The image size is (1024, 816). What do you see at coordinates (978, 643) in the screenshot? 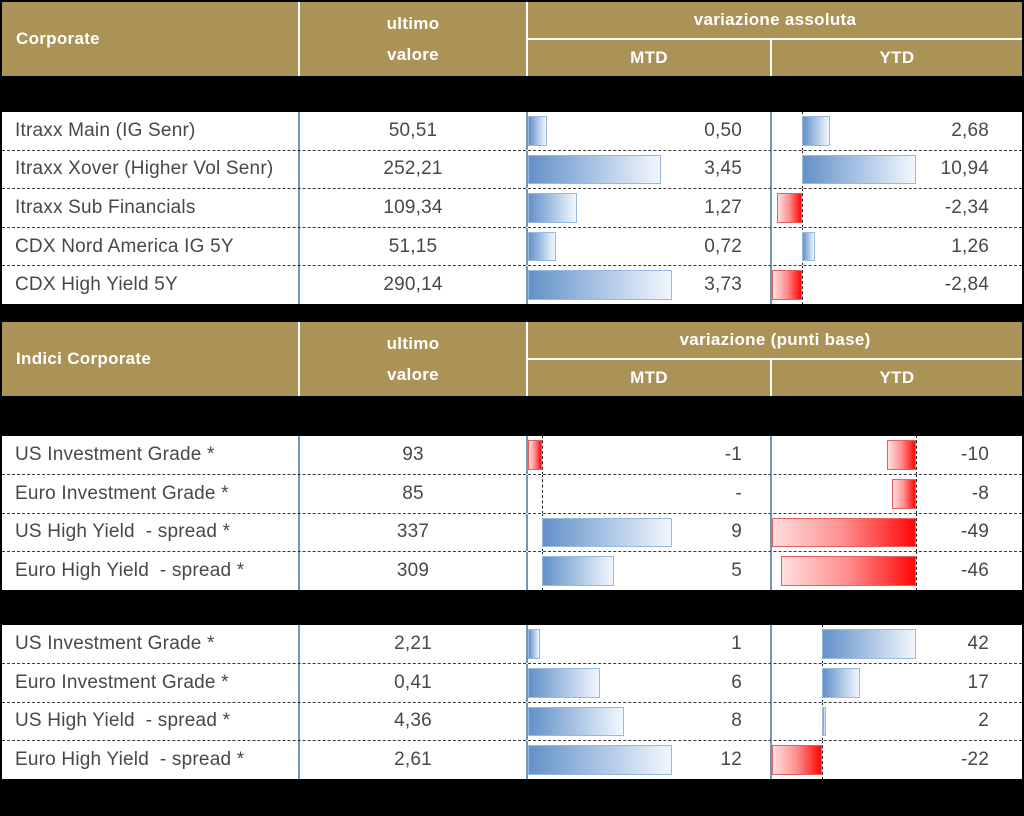
I see `ytd-value: 42` at bounding box center [978, 643].